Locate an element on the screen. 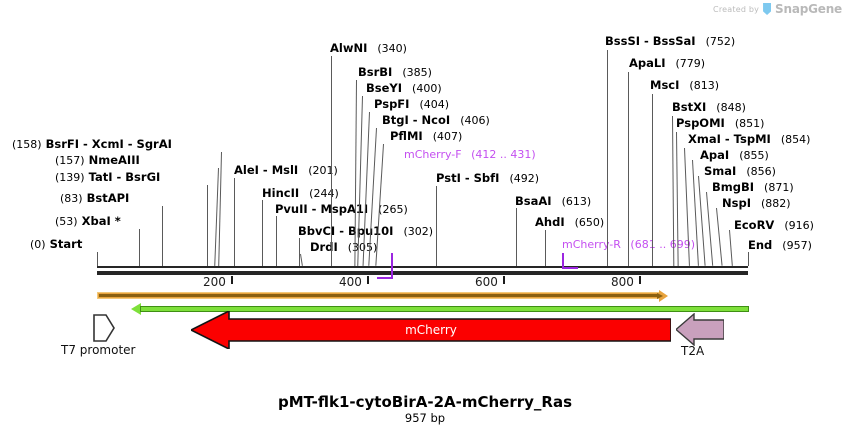  enzyme-label-msci: MscI (813) is located at coordinates (684, 85).